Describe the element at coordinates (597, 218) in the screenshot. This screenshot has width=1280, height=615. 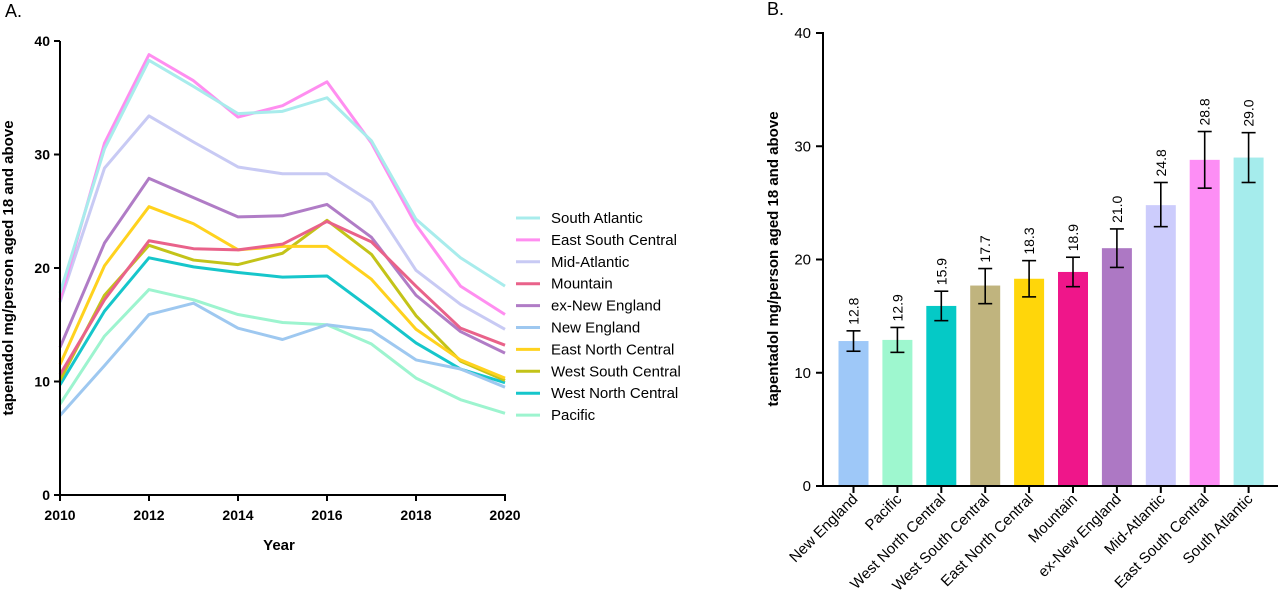
I see `legend-entry: South Atlantic` at that location.